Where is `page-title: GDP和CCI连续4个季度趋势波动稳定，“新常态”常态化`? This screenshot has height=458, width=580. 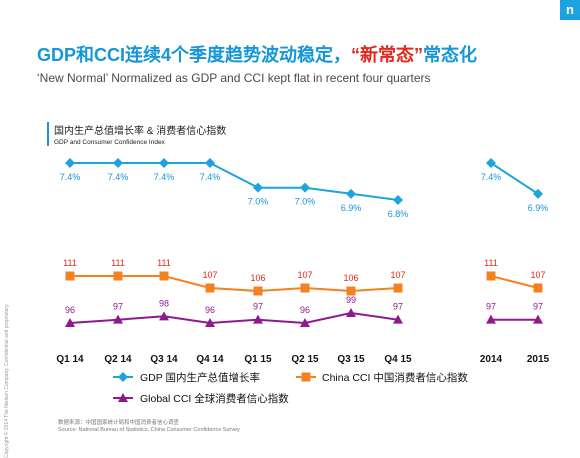
page-title: GDP和CCI连续4个季度趋势波动稳定，“新常态”常态化 is located at coordinates (257, 54).